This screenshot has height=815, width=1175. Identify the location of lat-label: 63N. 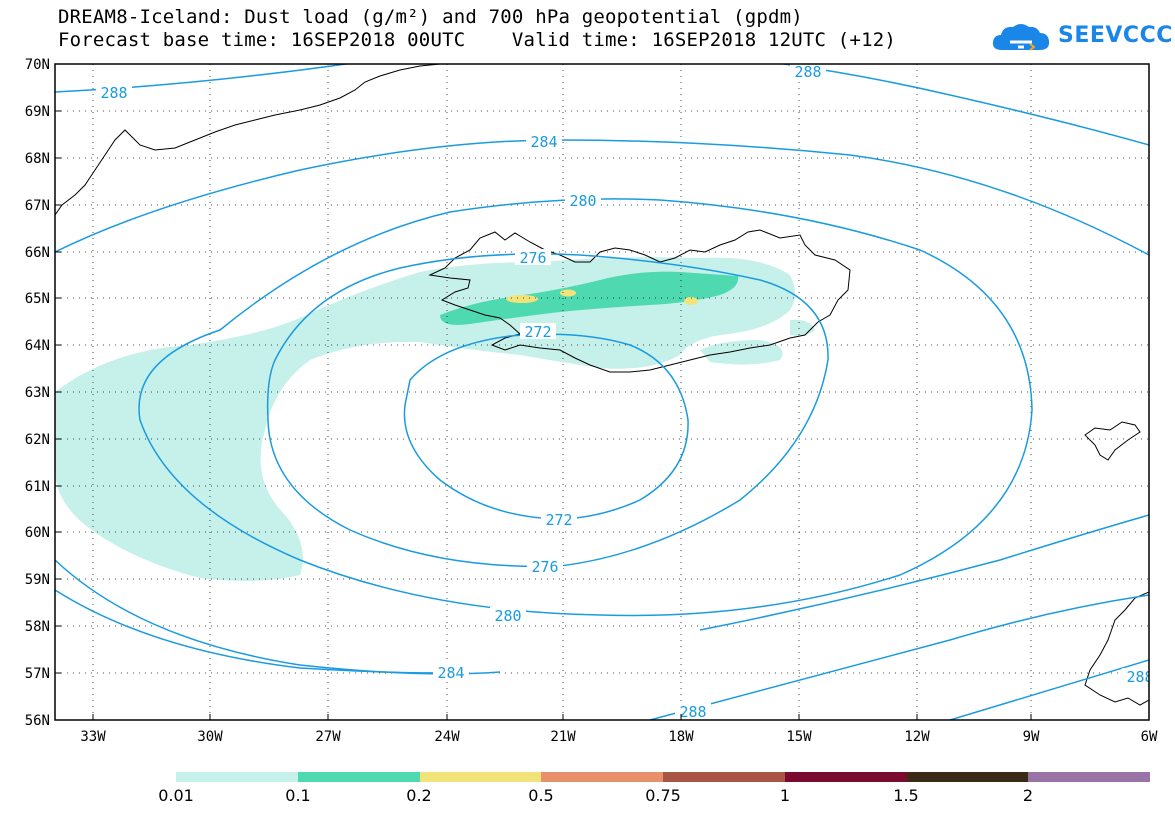
(37, 393).